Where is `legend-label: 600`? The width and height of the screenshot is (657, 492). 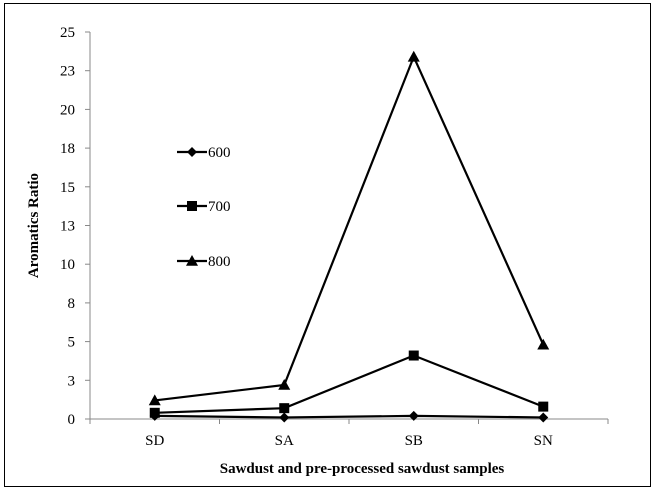 legend-label: 600 is located at coordinates (219, 153).